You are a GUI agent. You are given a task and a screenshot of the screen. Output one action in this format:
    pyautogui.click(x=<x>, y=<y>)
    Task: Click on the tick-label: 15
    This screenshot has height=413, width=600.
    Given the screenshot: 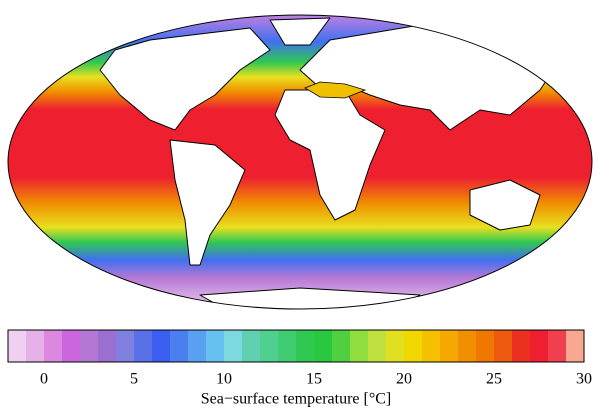 What is the action you would take?
    pyautogui.click(x=314, y=379)
    